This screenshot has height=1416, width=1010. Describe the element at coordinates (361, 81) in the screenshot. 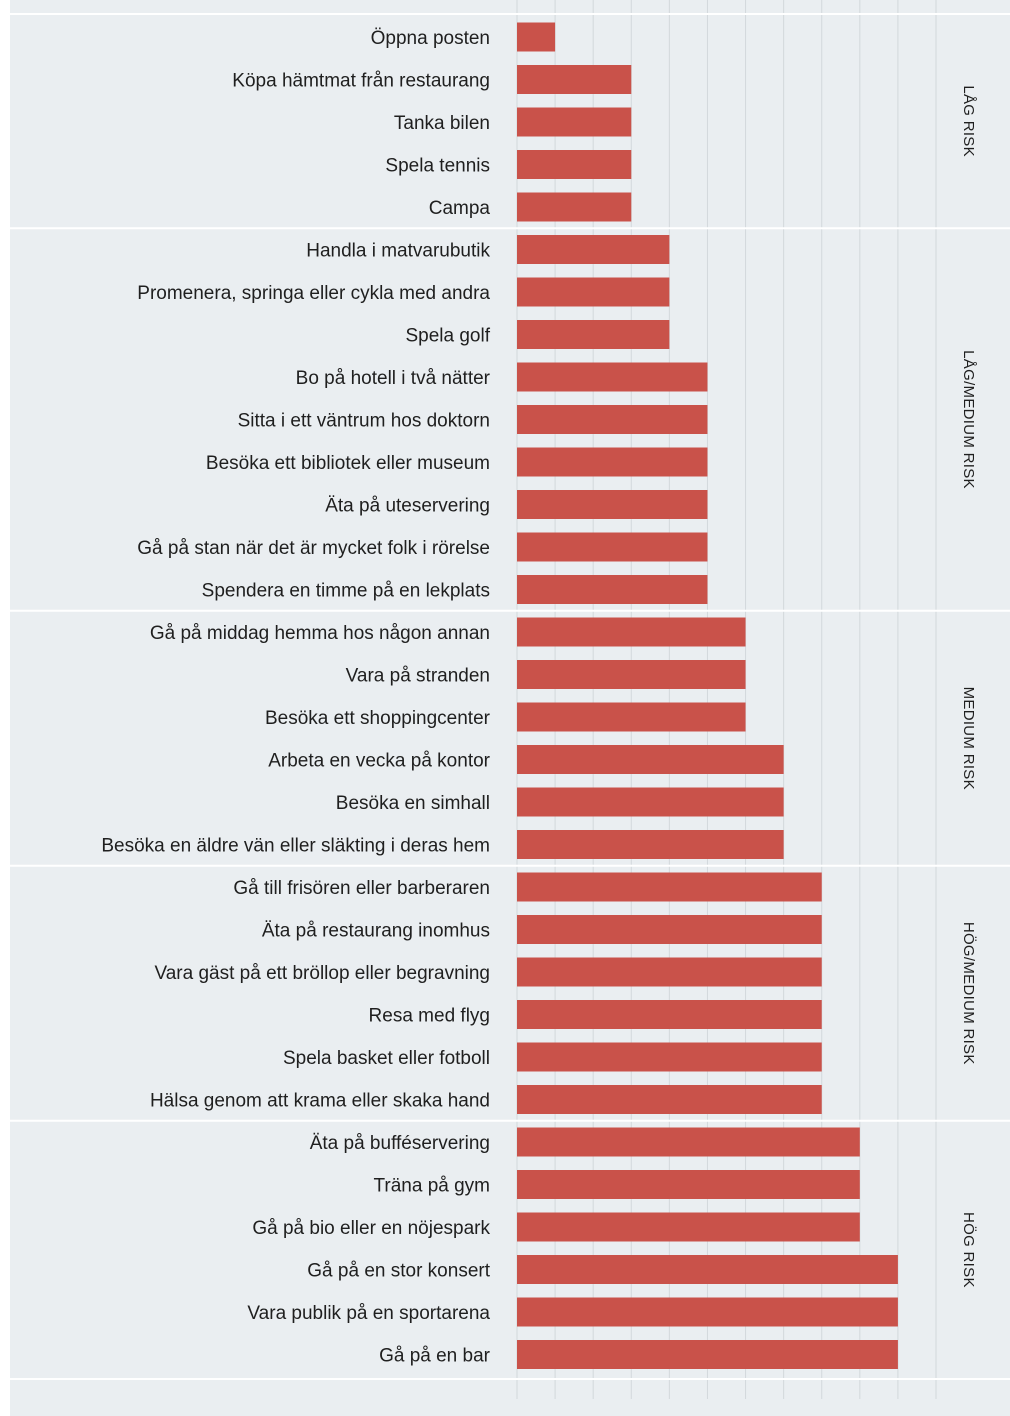

I see `category-label: Köpa hämtmat från restaurang` at that location.